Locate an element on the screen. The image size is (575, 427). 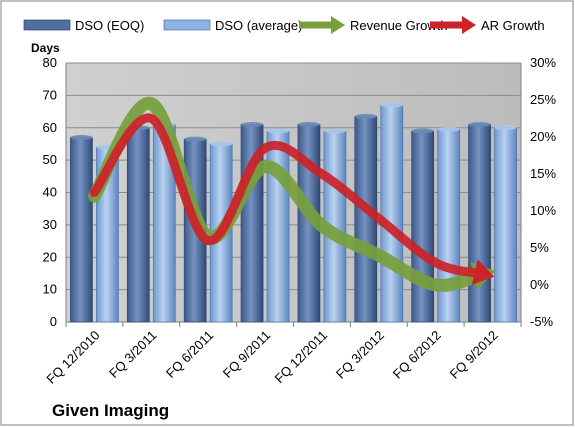
y-tick-label: 30 is located at coordinates (50, 224).